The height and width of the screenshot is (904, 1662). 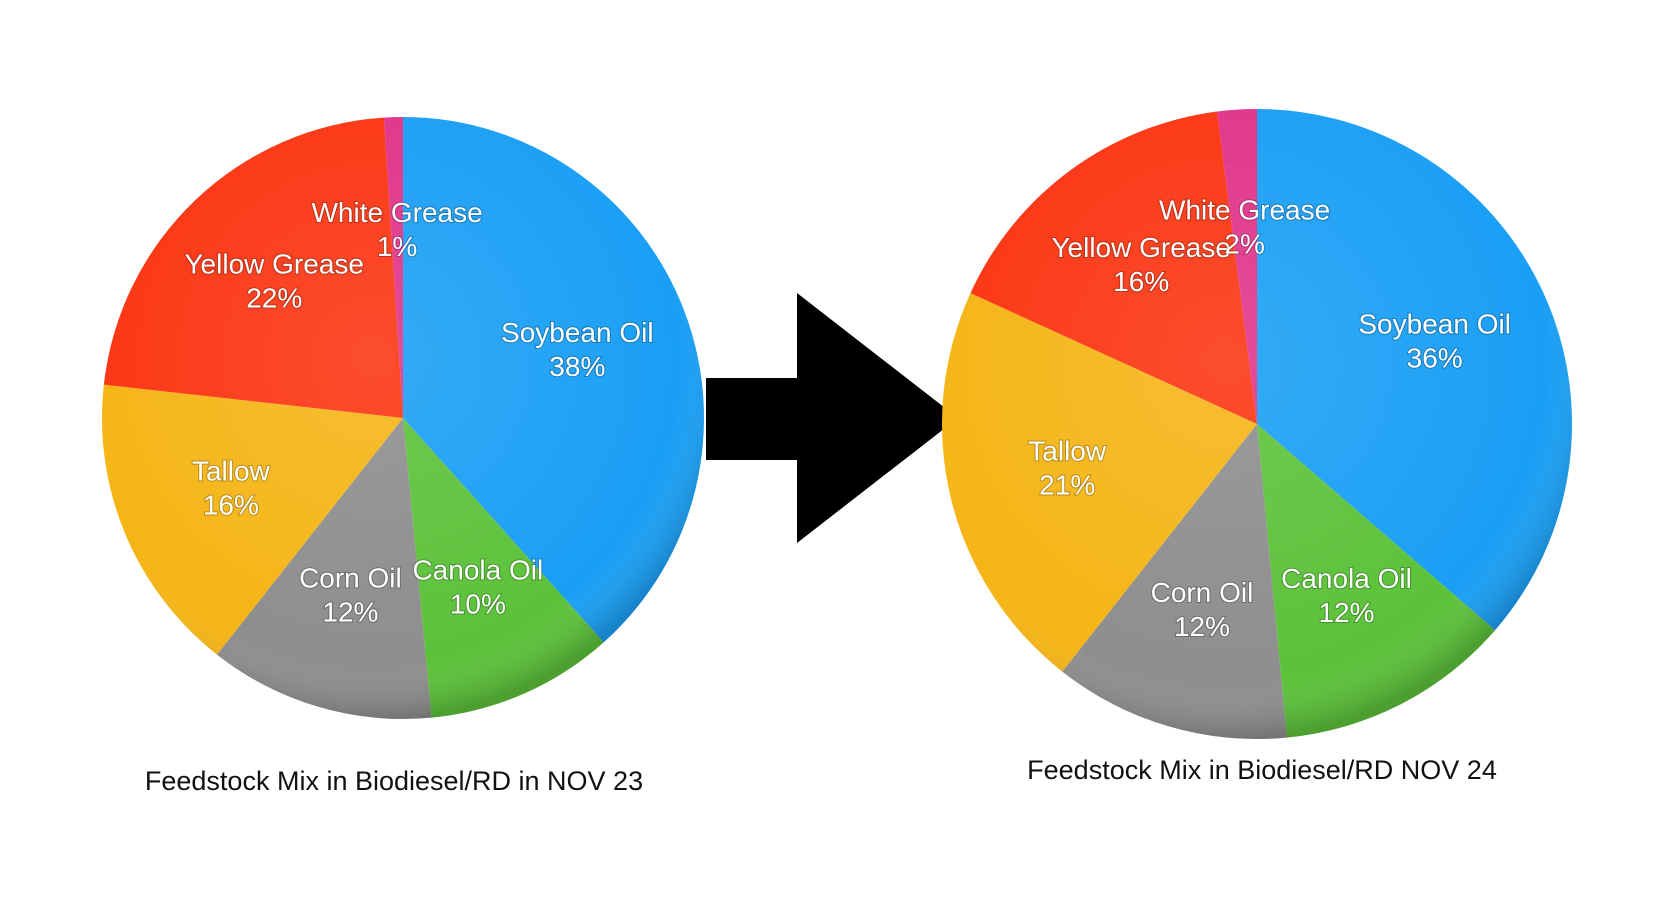 What do you see at coordinates (394, 781) in the screenshot?
I see `chart-title: Feedstock Mix in Biodiesel/RD in NOV 23` at bounding box center [394, 781].